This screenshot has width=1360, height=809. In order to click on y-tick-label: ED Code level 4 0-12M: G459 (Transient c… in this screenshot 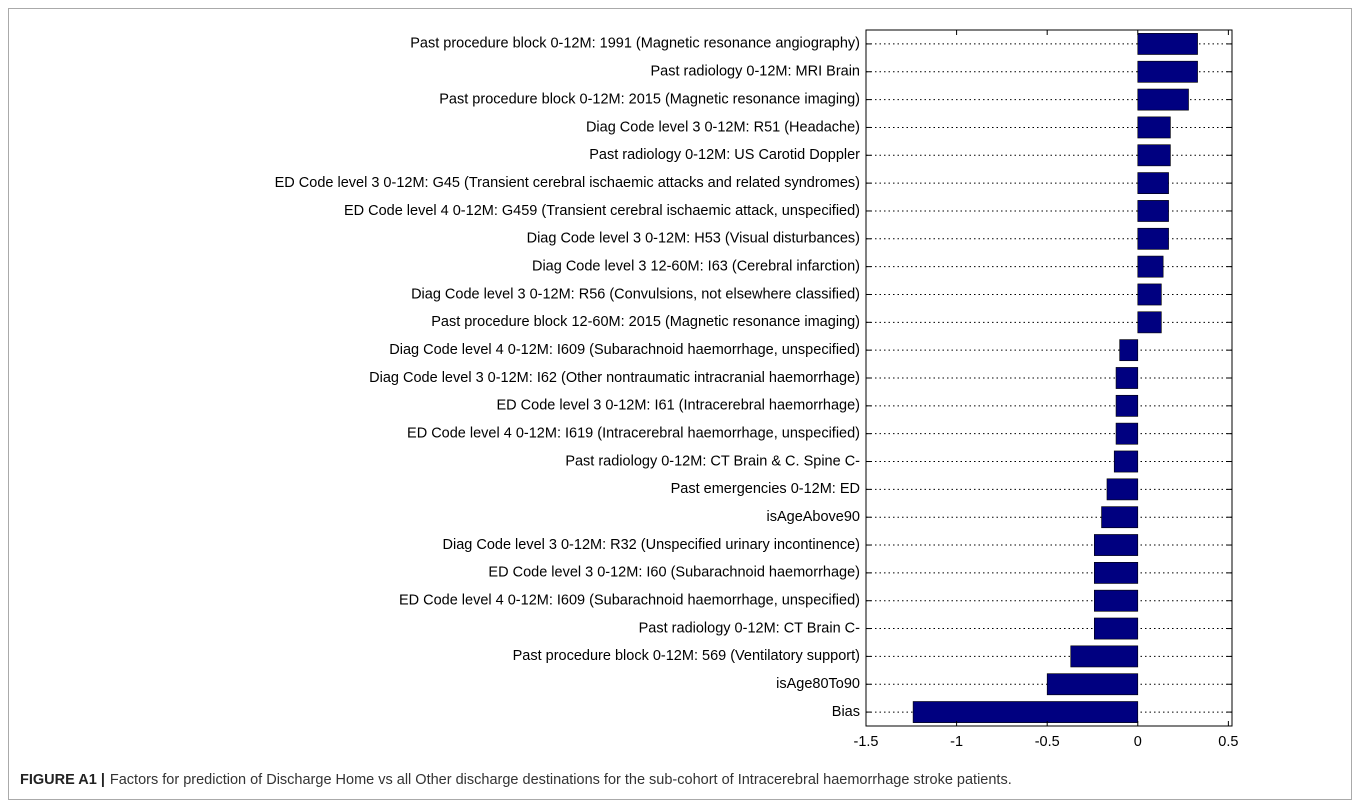, I will do `click(602, 211)`.